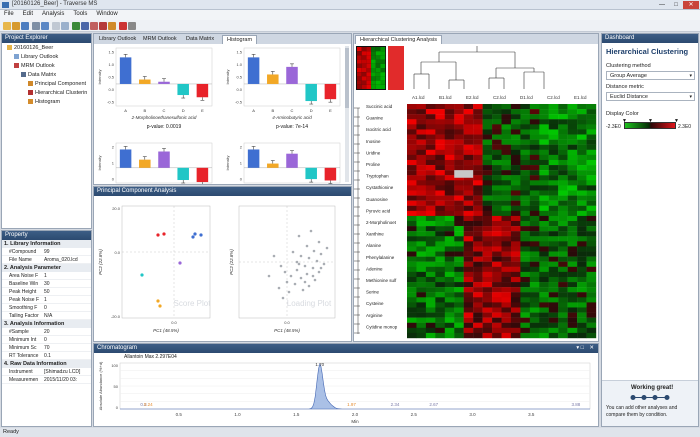 The width and height of the screenshot is (700, 437). Describe the element at coordinates (377, 199) in the screenshot. I see `compound-label: Guanosine` at that location.